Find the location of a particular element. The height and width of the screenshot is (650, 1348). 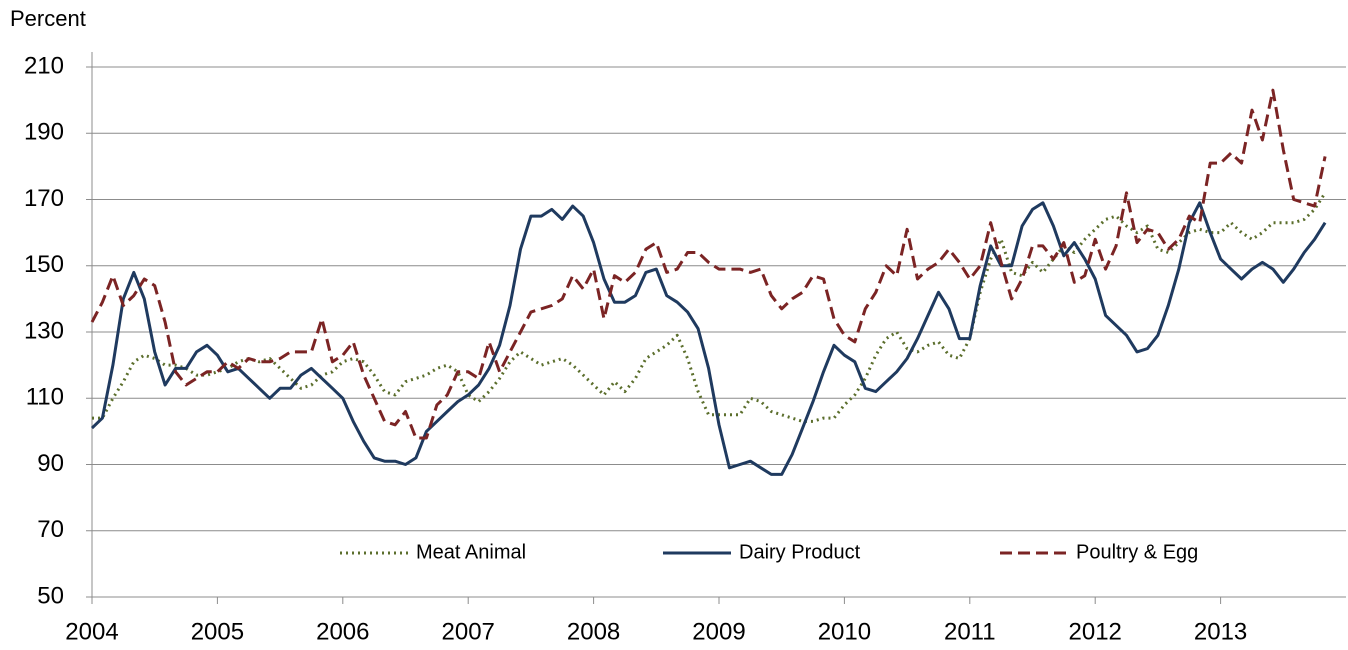

x-tick-label: 2004 is located at coordinates (91, 631).